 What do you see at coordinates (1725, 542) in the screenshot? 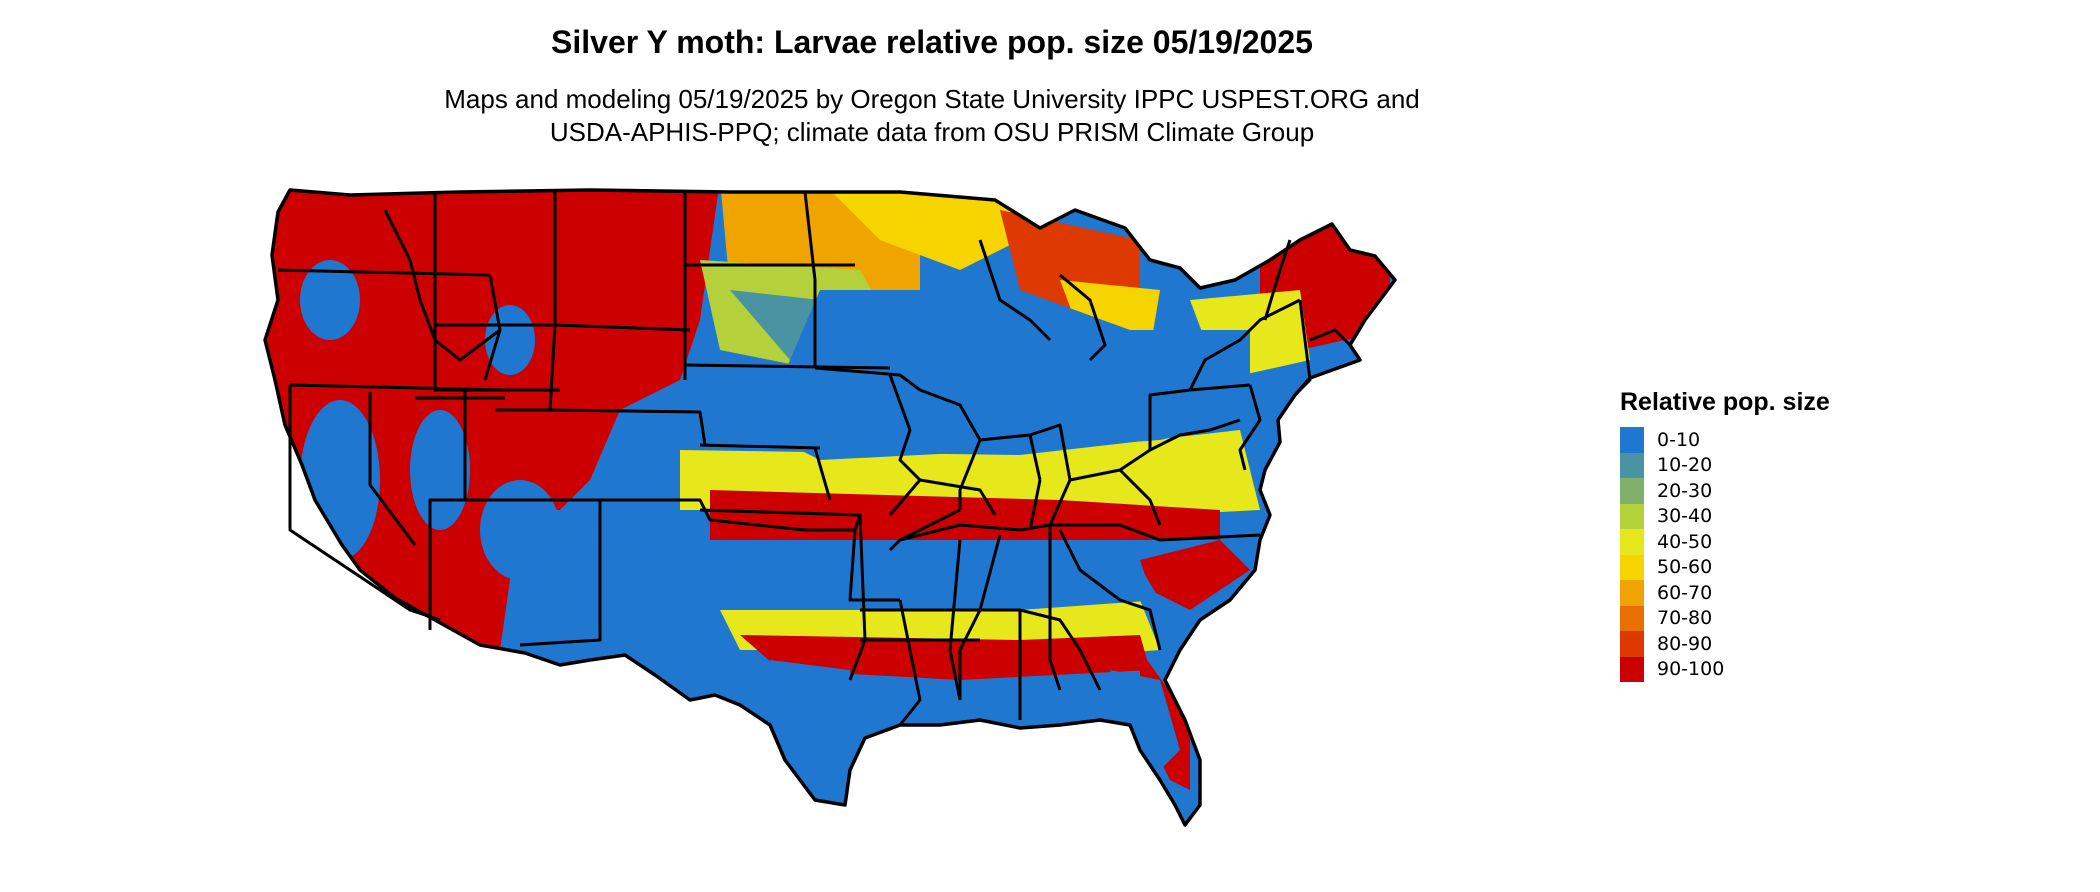
I see `legend-item: 40-50` at bounding box center [1725, 542].